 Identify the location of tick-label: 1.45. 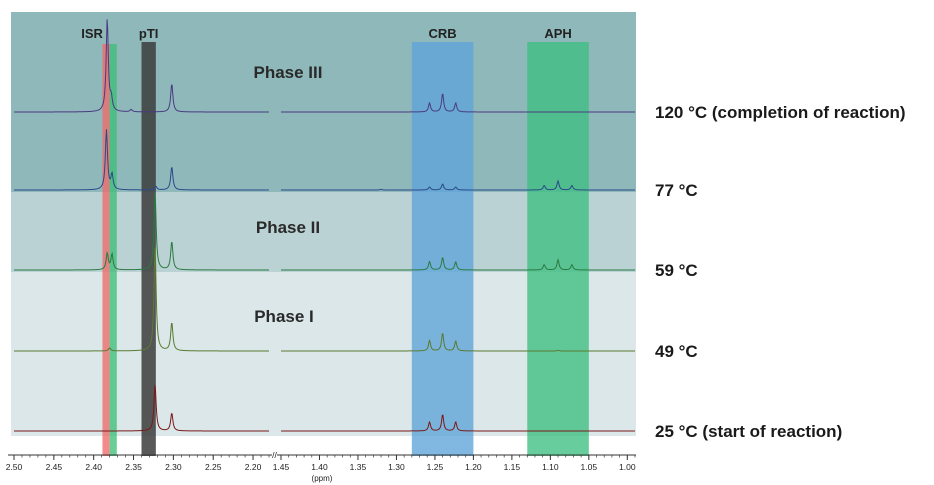
(281, 467).